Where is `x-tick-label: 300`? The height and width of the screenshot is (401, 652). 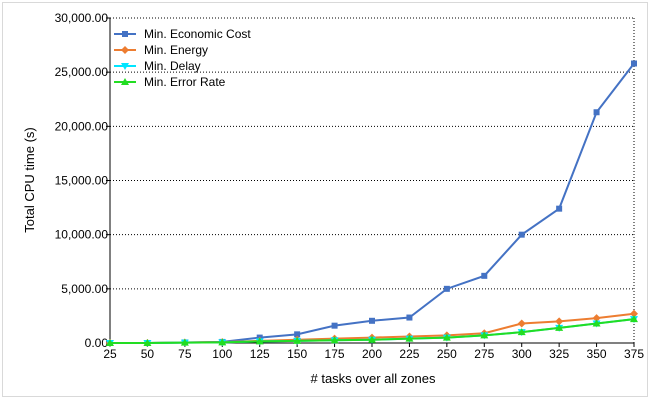 x-tick-label: 300 is located at coordinates (522, 354).